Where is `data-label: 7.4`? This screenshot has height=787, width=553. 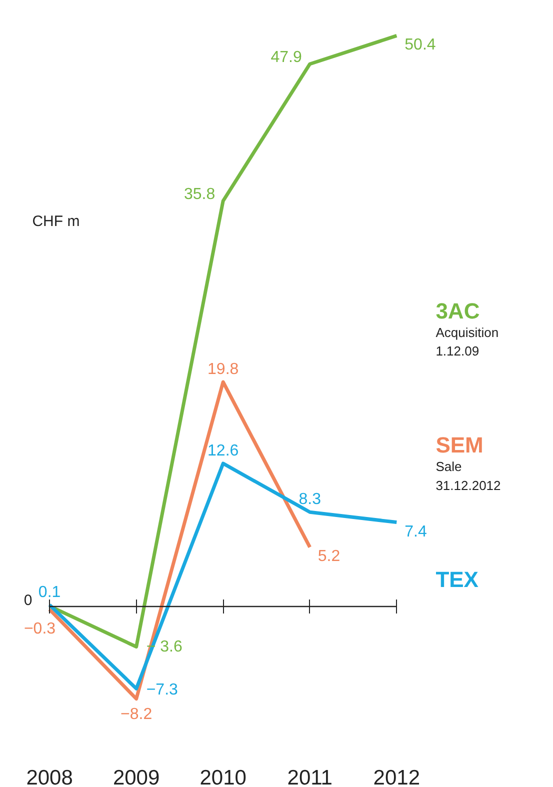
data-label: 7.4 is located at coordinates (415, 531).